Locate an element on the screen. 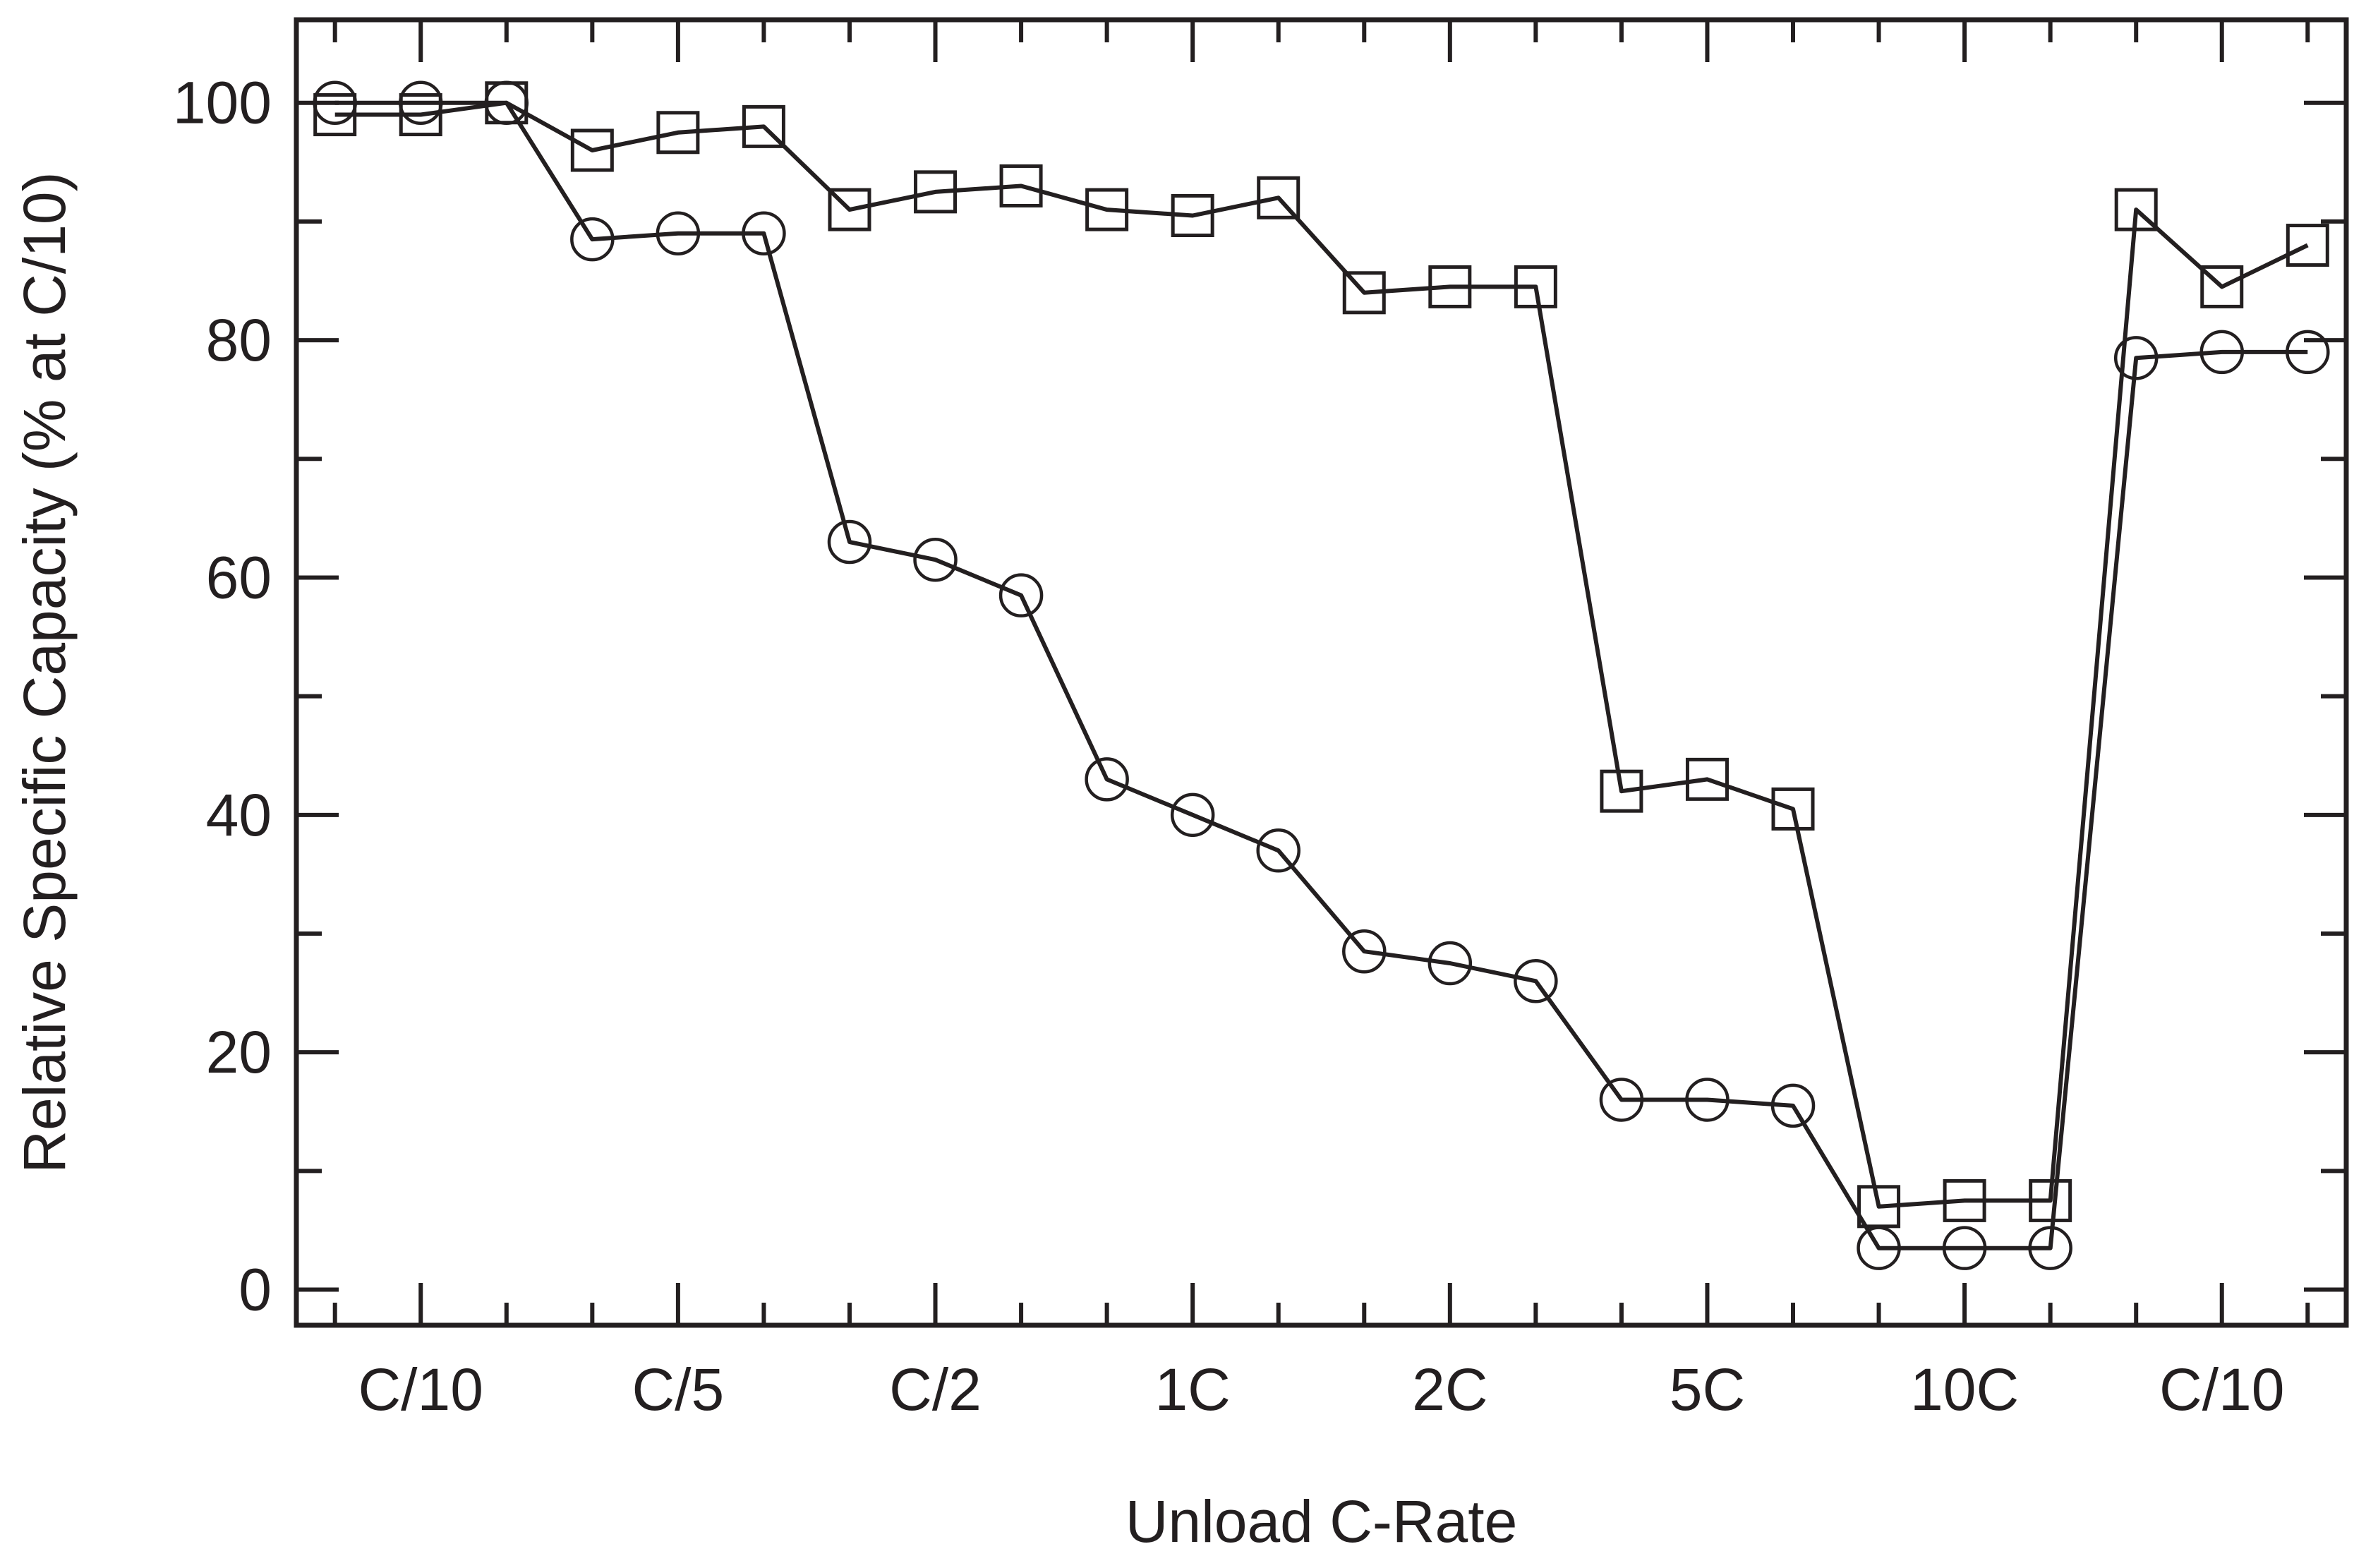  y-tick-label: 60 is located at coordinates (239, 577).